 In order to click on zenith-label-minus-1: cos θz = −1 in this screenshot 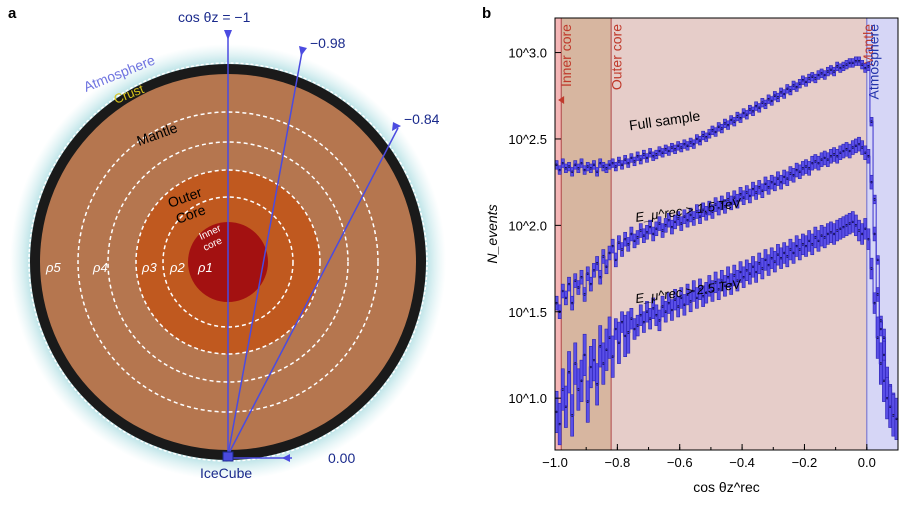, I will do `click(214, 17)`.